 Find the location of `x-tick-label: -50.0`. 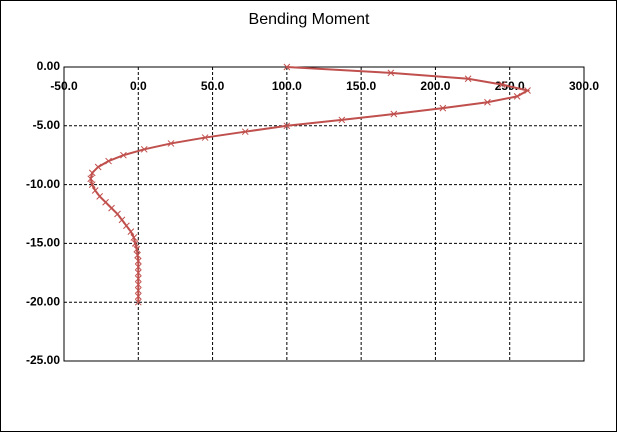

x-tick-label: -50.0 is located at coordinates (64, 86).